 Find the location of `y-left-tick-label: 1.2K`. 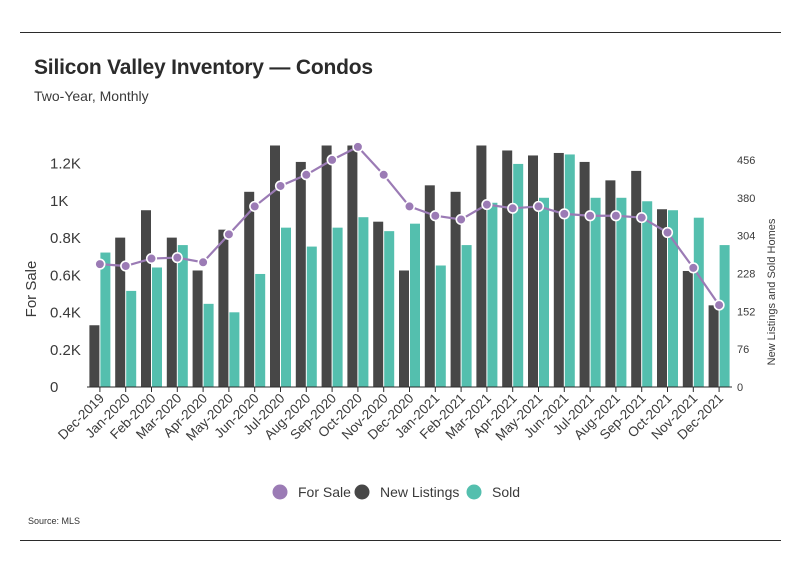

y-left-tick-label: 1.2K is located at coordinates (65, 164).